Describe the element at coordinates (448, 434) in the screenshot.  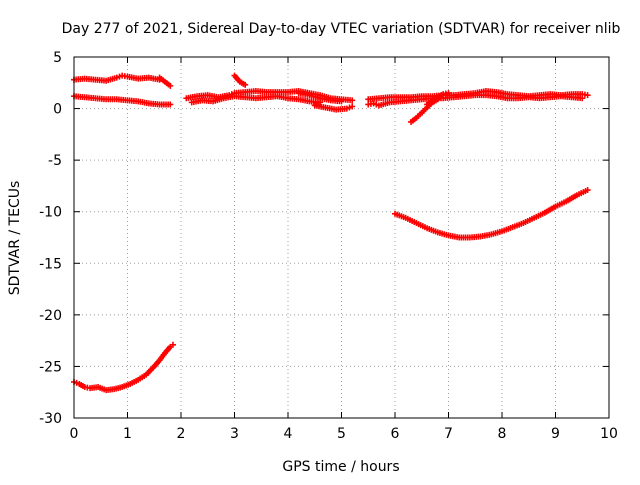
I see `x-tick-label: 7` at that location.